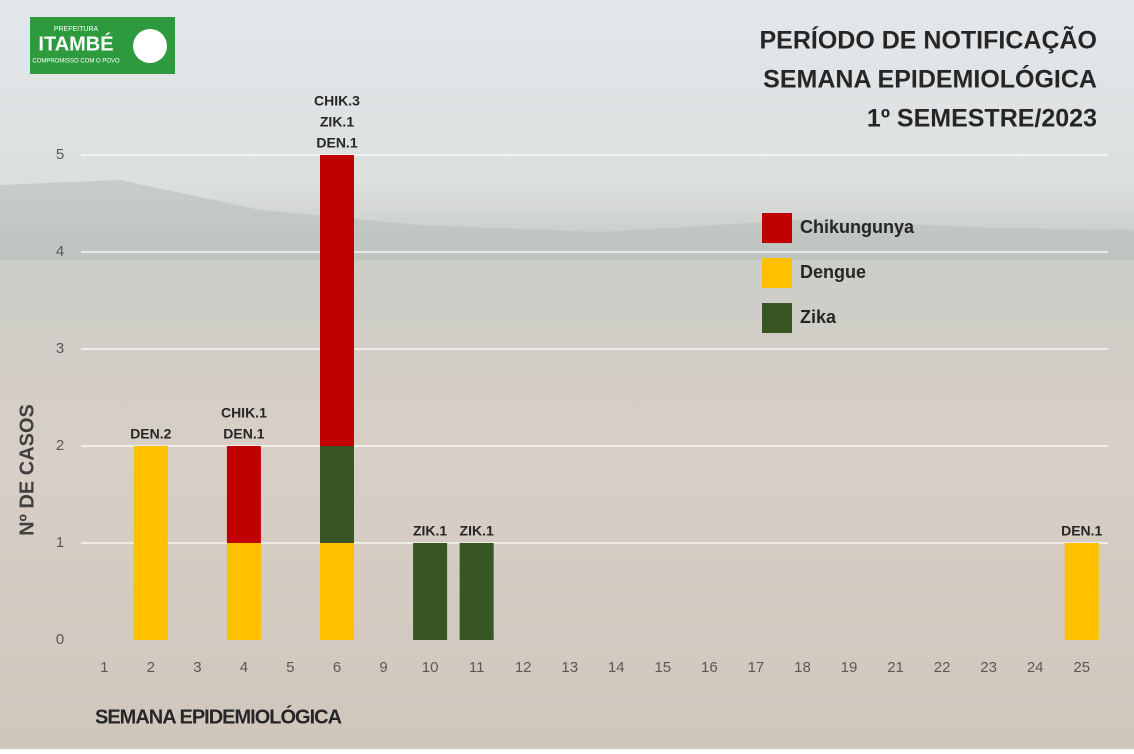 This screenshot has width=1134, height=754. I want to click on logo-motto: COMPROMISSO COM O POVO, so click(76, 62).